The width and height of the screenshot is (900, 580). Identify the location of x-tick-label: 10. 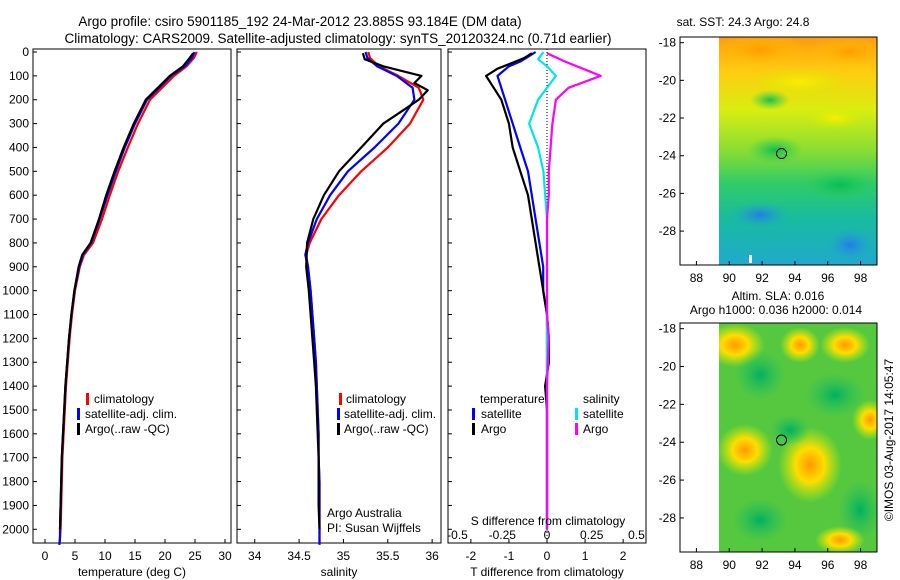
(105, 556).